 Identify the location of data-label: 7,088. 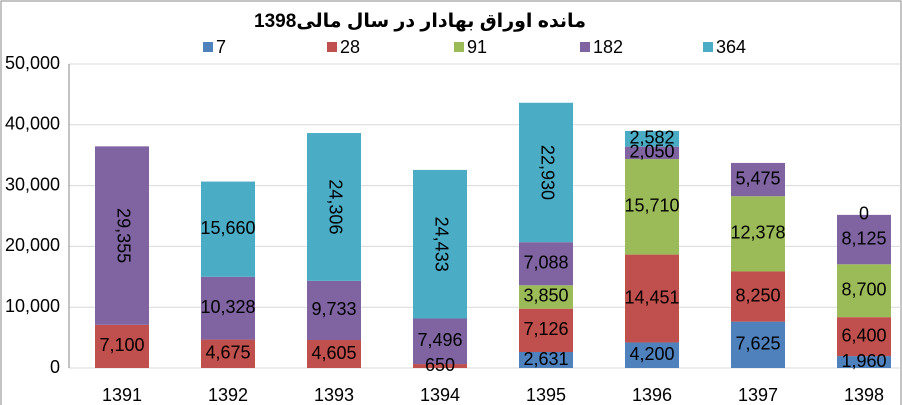
(545, 262).